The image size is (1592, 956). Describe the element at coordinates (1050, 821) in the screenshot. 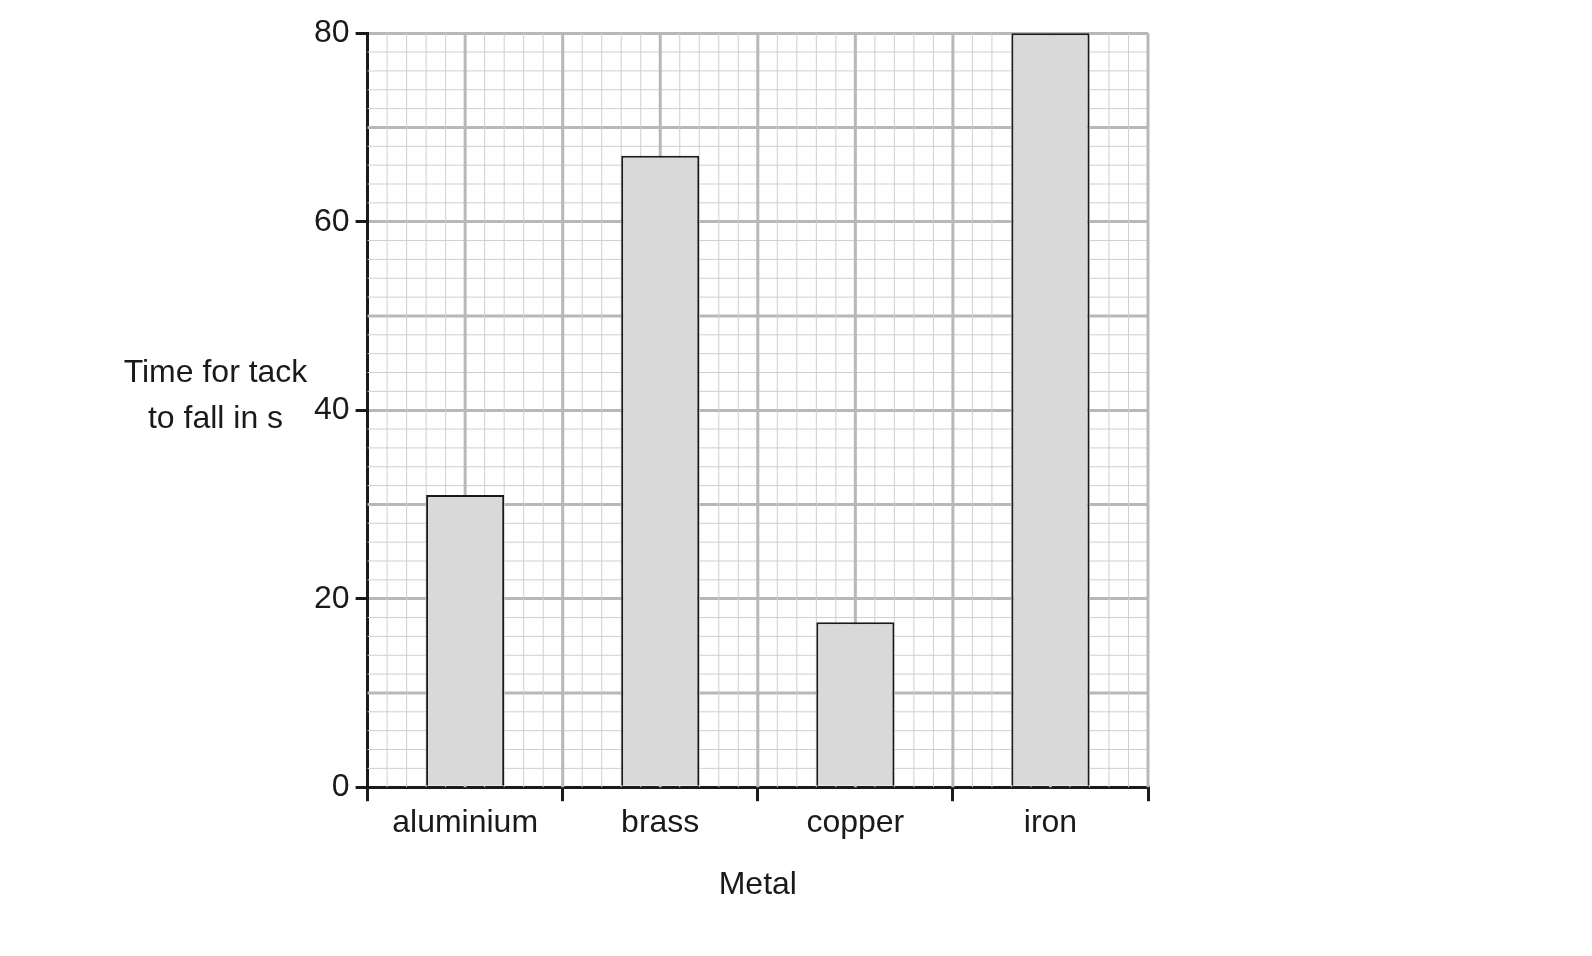

I see `x-tick-label: iron` at that location.